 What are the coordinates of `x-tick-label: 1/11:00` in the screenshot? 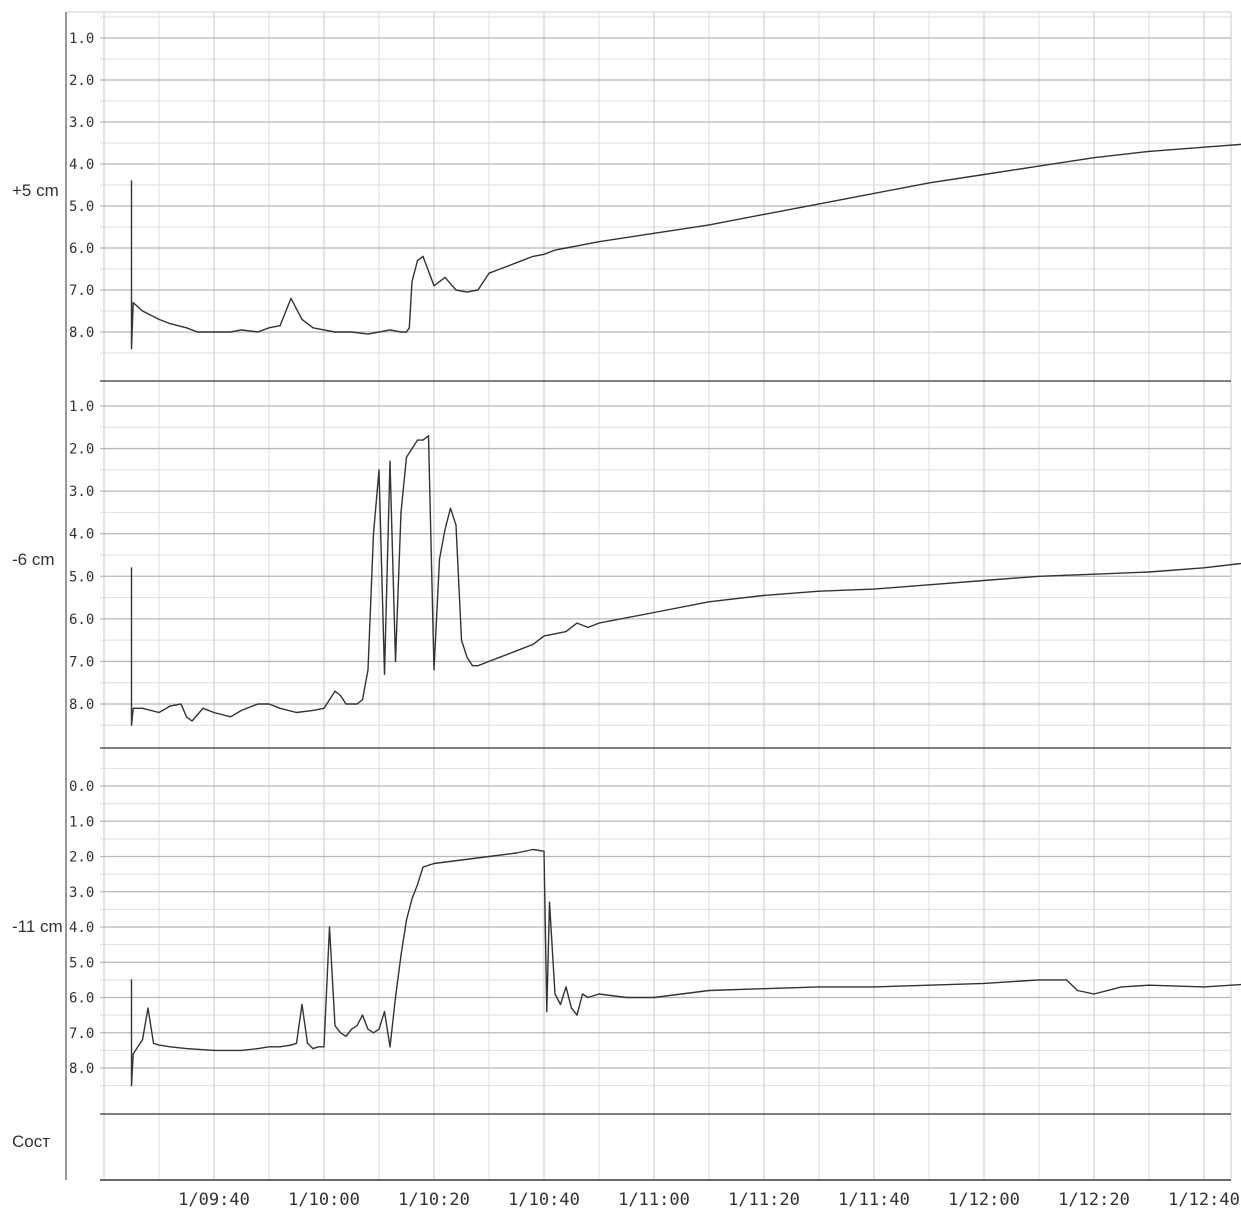 It's located at (654, 1200).